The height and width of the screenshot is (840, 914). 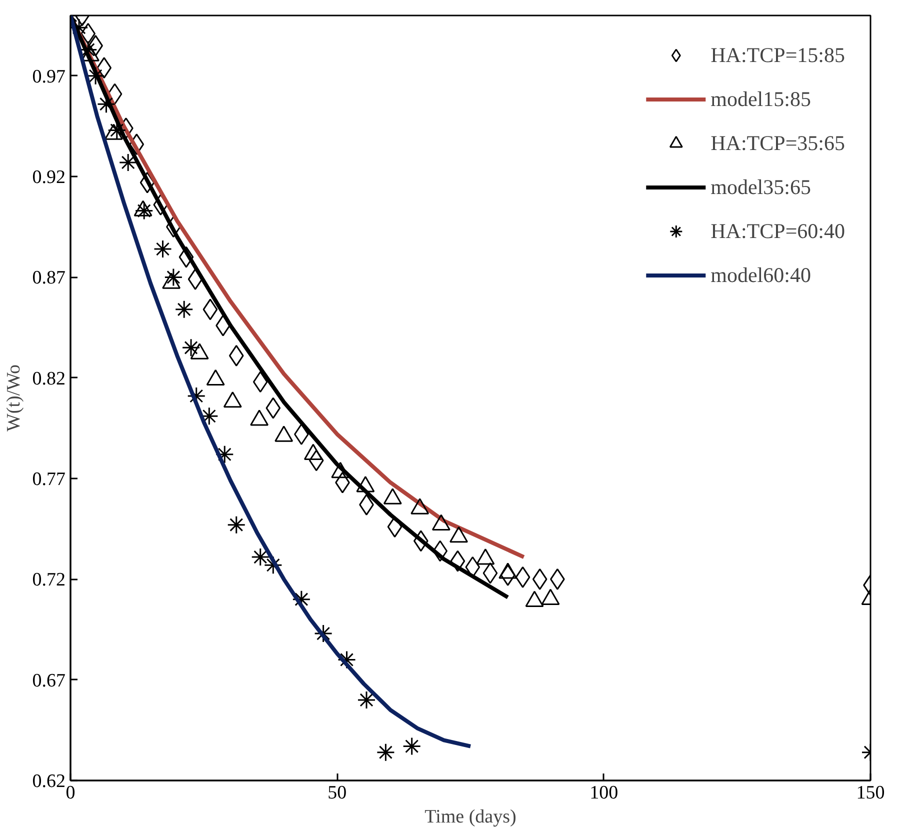 What do you see at coordinates (337, 793) in the screenshot?
I see `x-tick-label: 50` at bounding box center [337, 793].